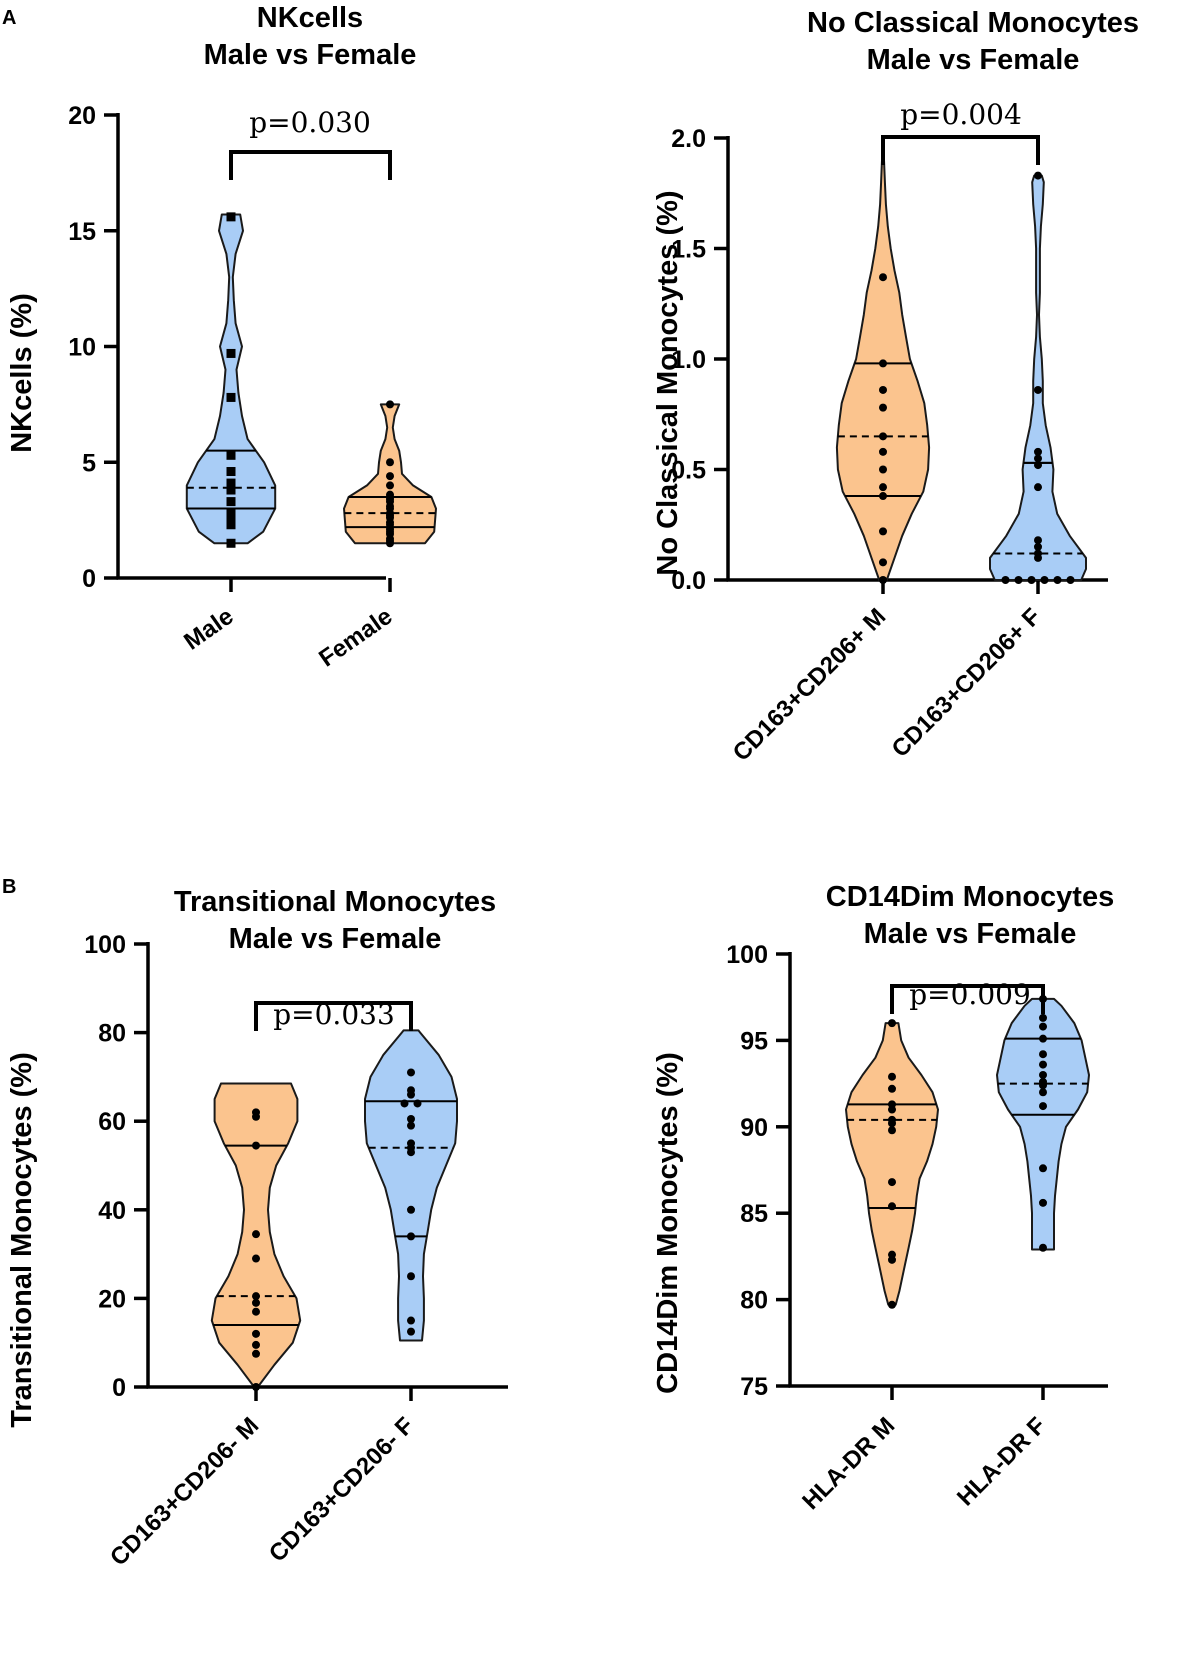  What do you see at coordinates (9, 887) in the screenshot?
I see `panel-letter-b: B` at bounding box center [9, 887].